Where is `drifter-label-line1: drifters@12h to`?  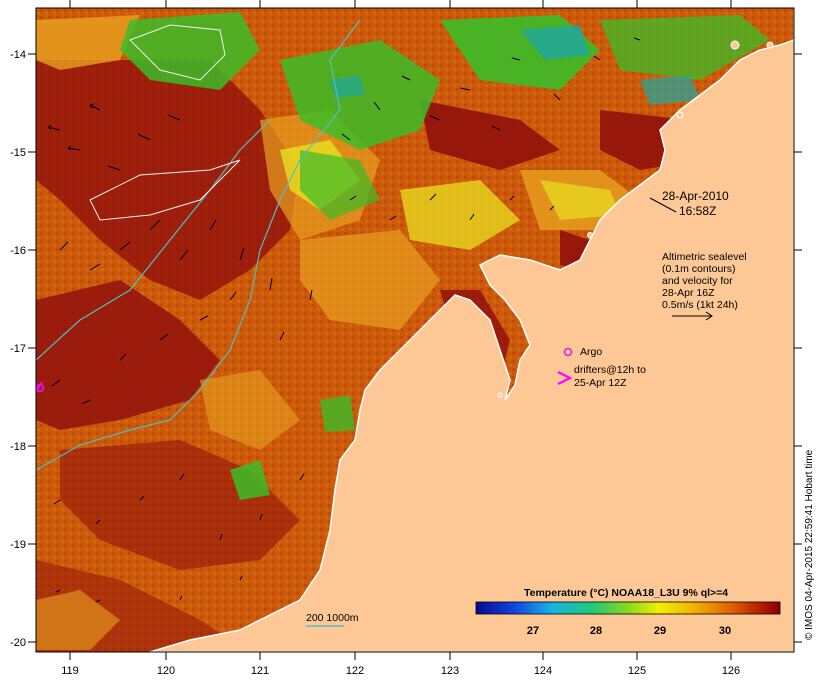 drifter-label-line1: drifters@12h to is located at coordinates (610, 370).